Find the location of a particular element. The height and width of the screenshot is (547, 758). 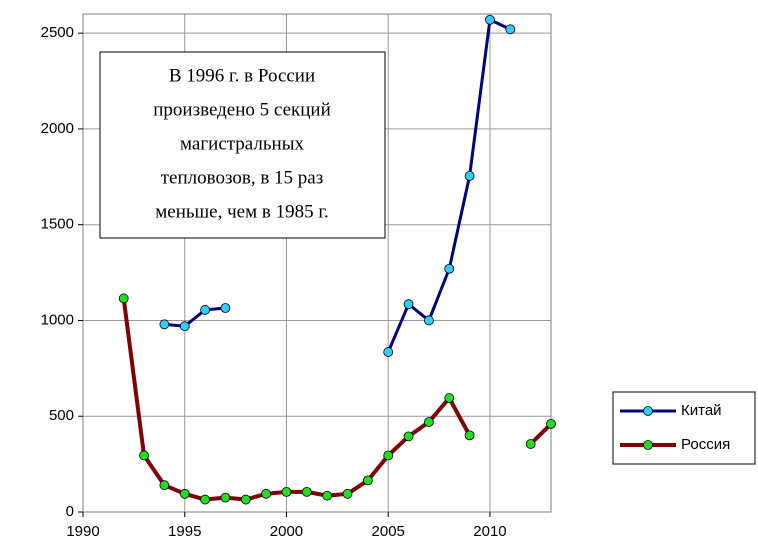

legend-label: Россия is located at coordinates (705, 444).